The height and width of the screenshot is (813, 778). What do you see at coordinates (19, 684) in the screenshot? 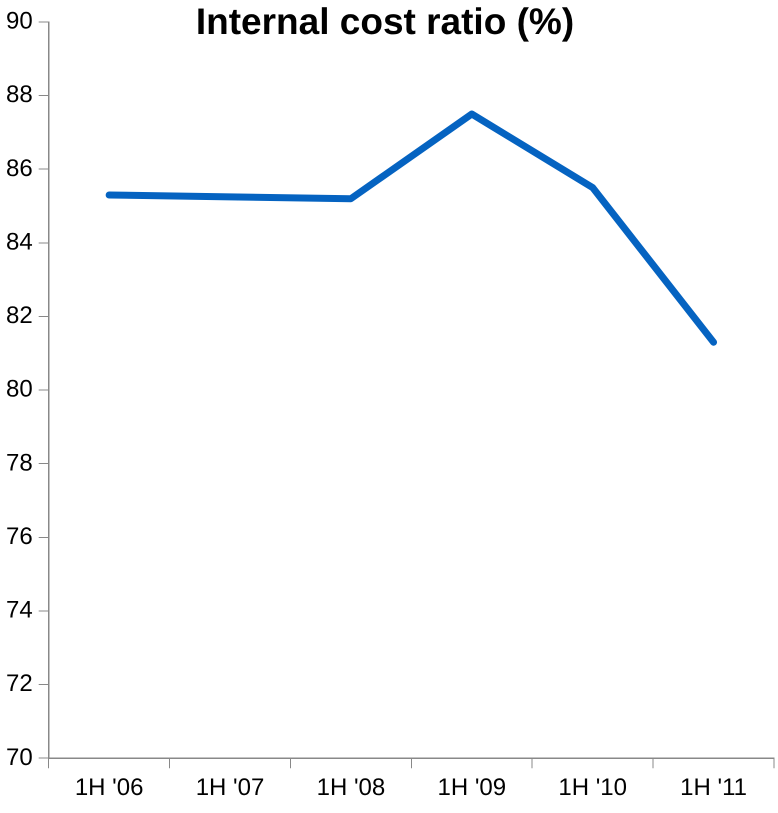
I see `y-tick-label: 72` at bounding box center [19, 684].